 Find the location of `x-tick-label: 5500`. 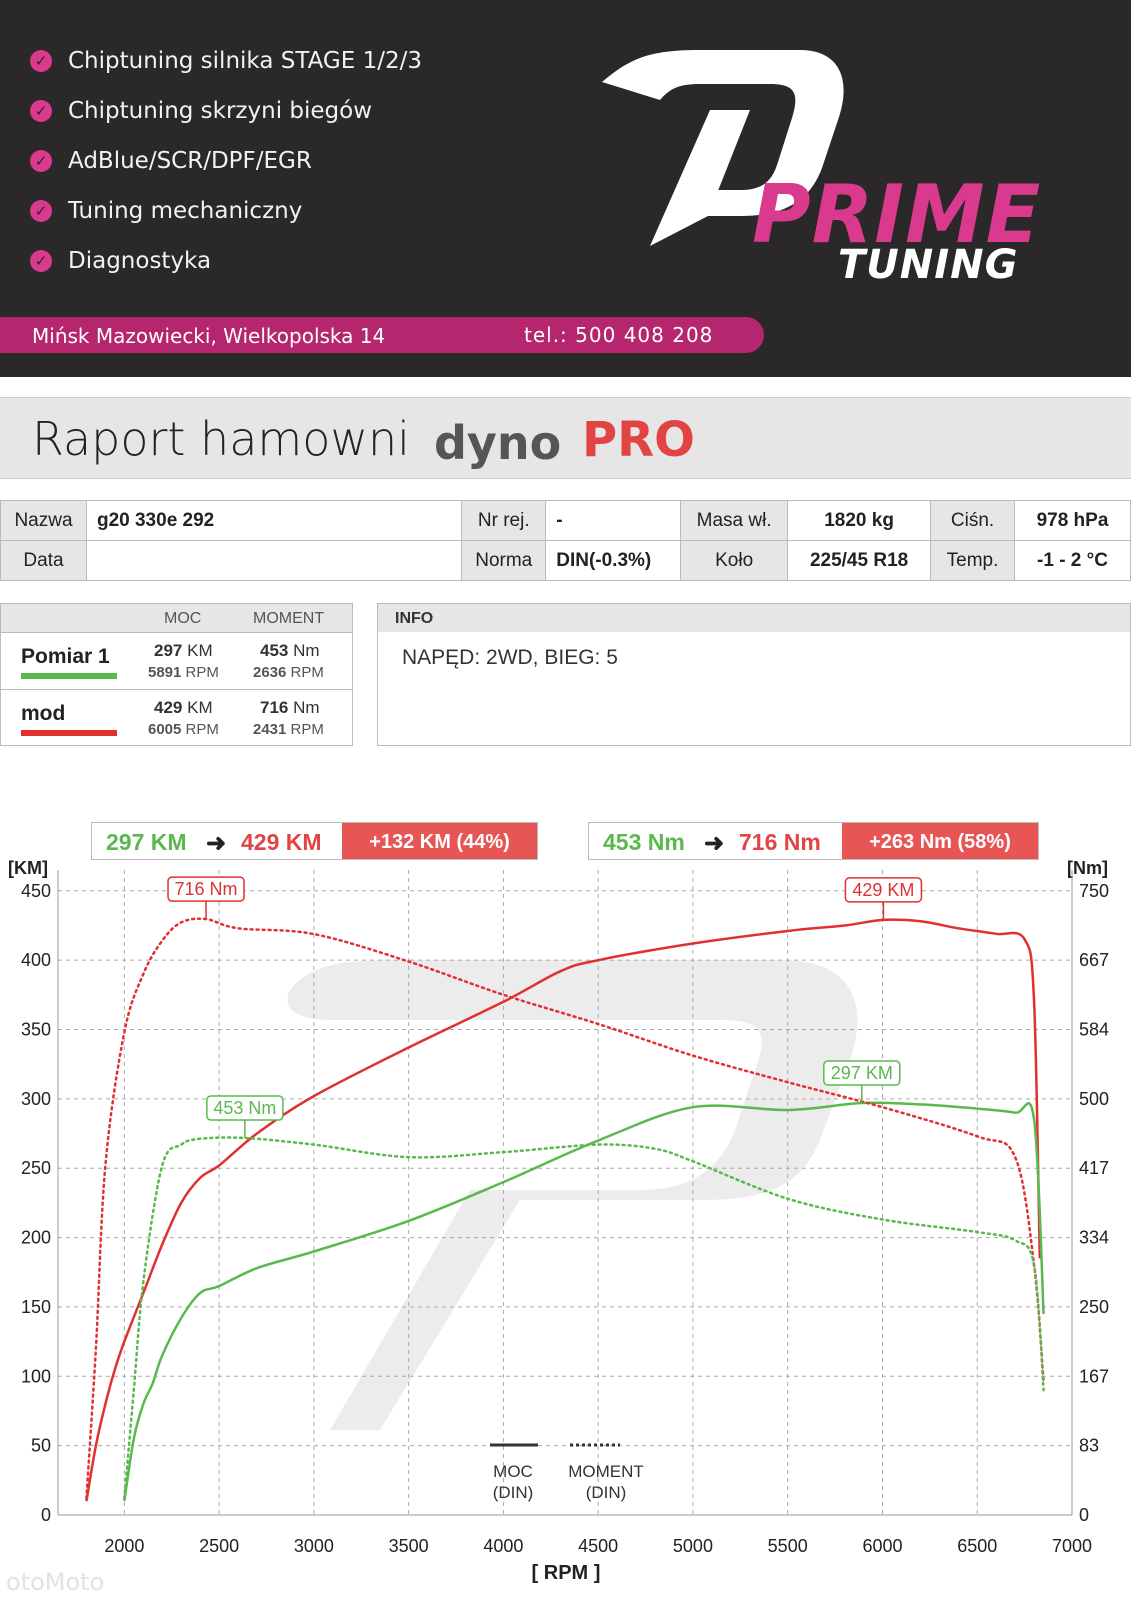

x-tick-label: 5500 is located at coordinates (788, 1546).